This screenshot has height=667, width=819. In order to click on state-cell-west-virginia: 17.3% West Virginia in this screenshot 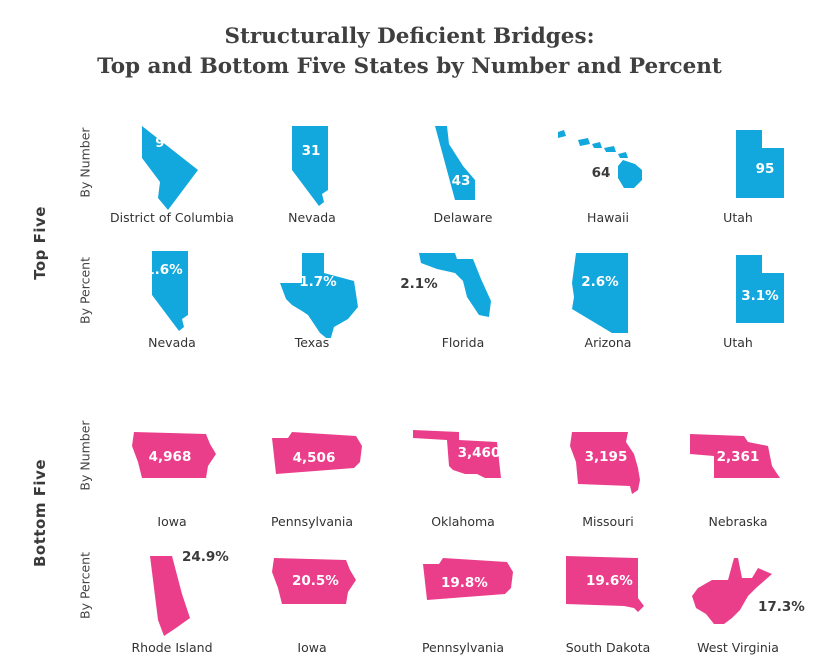, I will do `click(738, 603)`.